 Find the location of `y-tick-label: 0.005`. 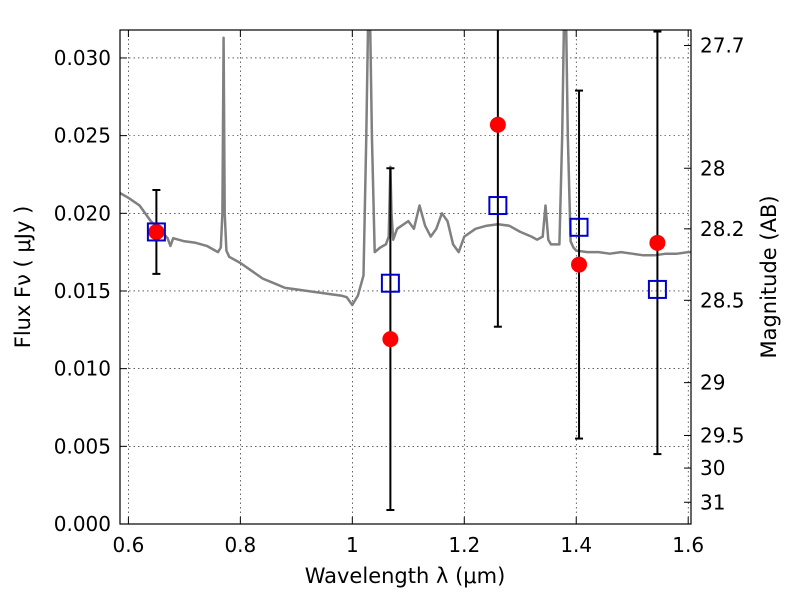

y-tick-label: 0.005 is located at coordinates (82, 446).